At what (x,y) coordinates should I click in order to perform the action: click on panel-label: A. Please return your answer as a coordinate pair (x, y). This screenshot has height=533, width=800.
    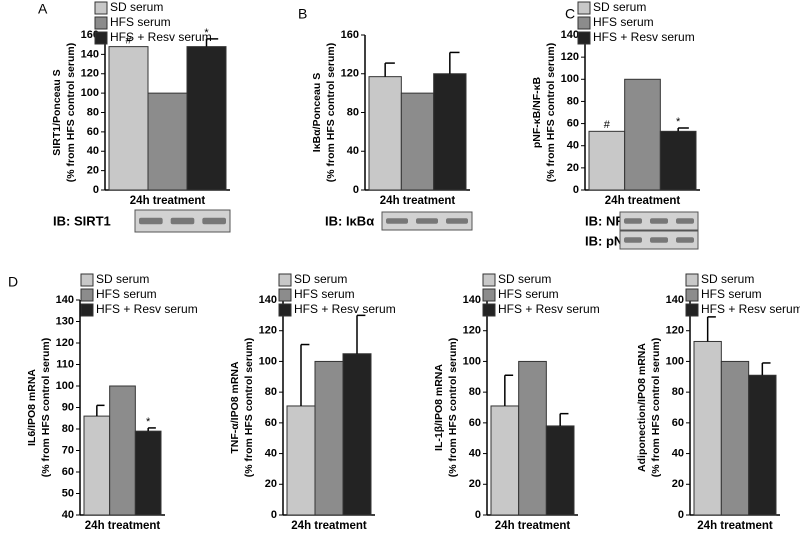
    Looking at the image, I should click on (43, 9).